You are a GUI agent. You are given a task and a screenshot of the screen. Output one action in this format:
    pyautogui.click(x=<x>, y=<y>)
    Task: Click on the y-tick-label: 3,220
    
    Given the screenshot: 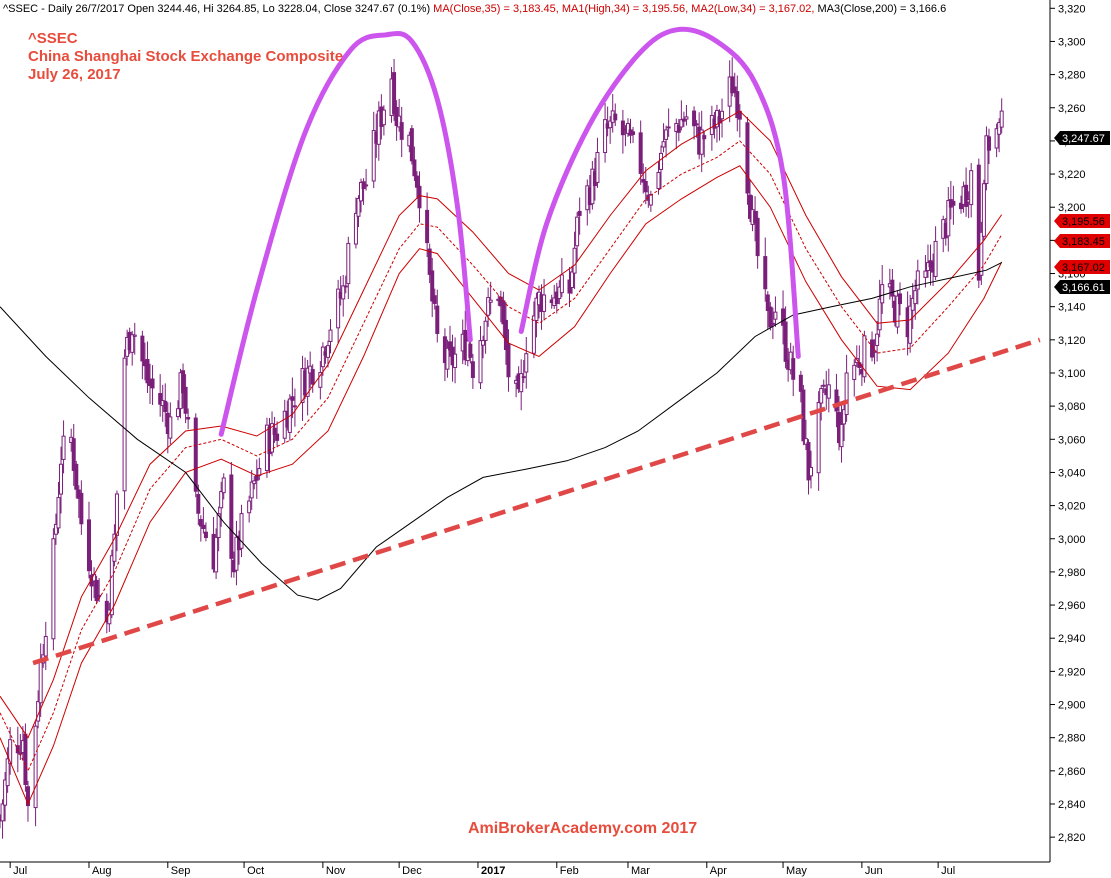 What is the action you would take?
    pyautogui.click(x=1072, y=175)
    